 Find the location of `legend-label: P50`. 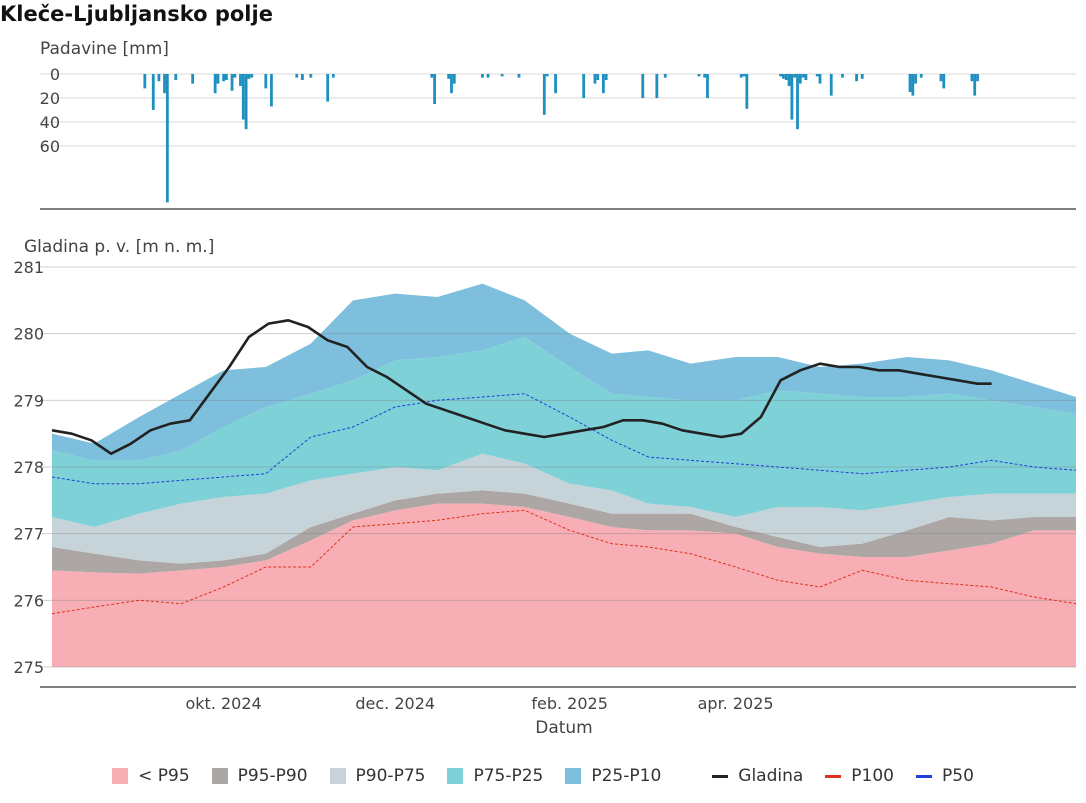

legend-label: P50 is located at coordinates (958, 776).